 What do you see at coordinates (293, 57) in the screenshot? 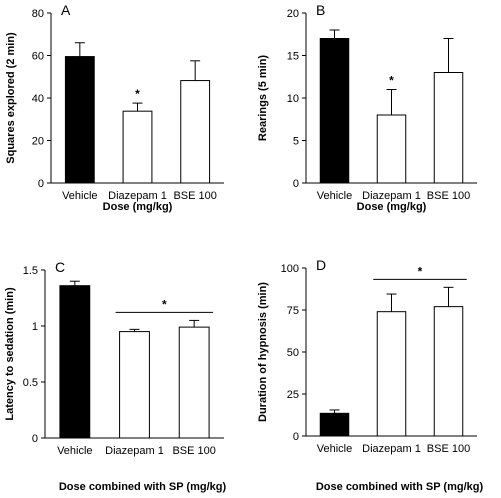
I see `y-tick-label: 15` at bounding box center [293, 57].